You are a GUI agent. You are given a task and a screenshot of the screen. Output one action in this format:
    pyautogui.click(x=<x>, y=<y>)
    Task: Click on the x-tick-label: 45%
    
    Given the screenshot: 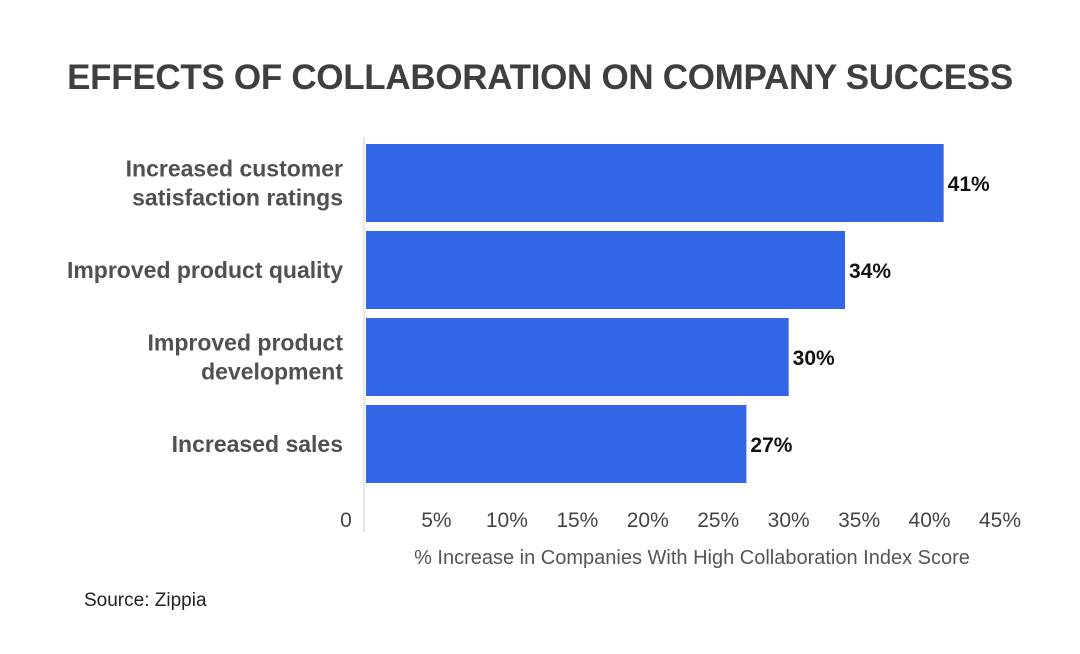 What is the action you would take?
    pyautogui.click(x=1000, y=520)
    